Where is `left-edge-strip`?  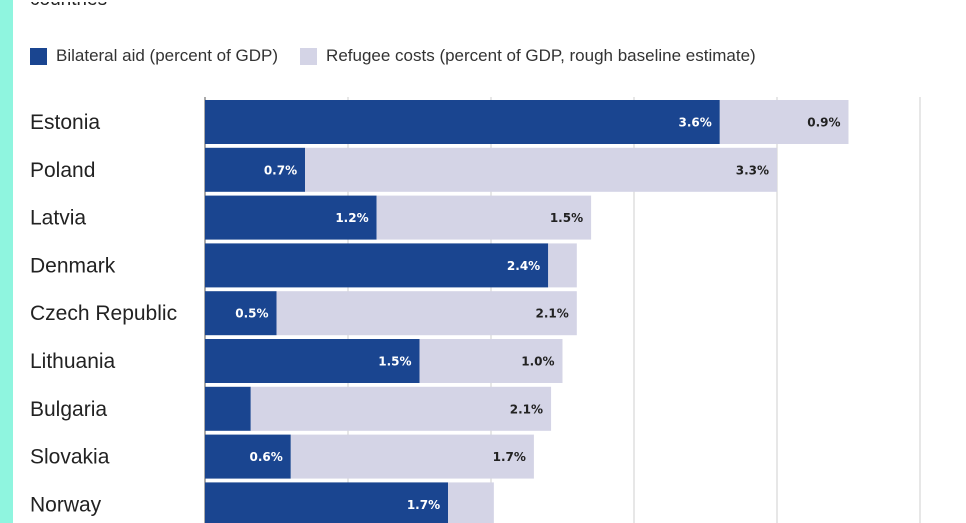
left-edge-strip is located at coordinates (6, 261).